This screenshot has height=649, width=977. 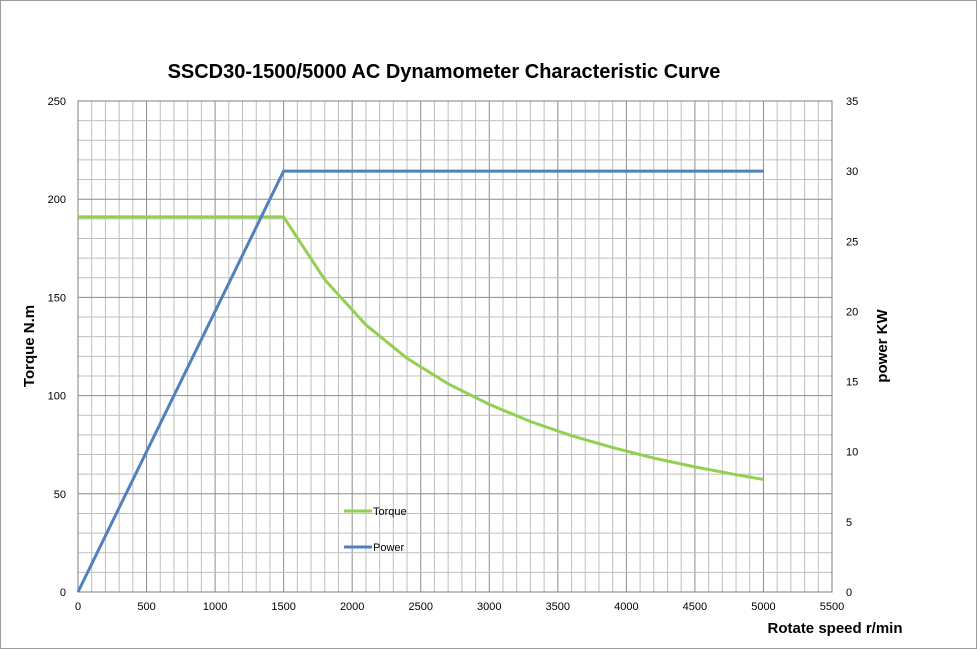 What do you see at coordinates (763, 607) in the screenshot?
I see `x-tick-label: 5000` at bounding box center [763, 607].